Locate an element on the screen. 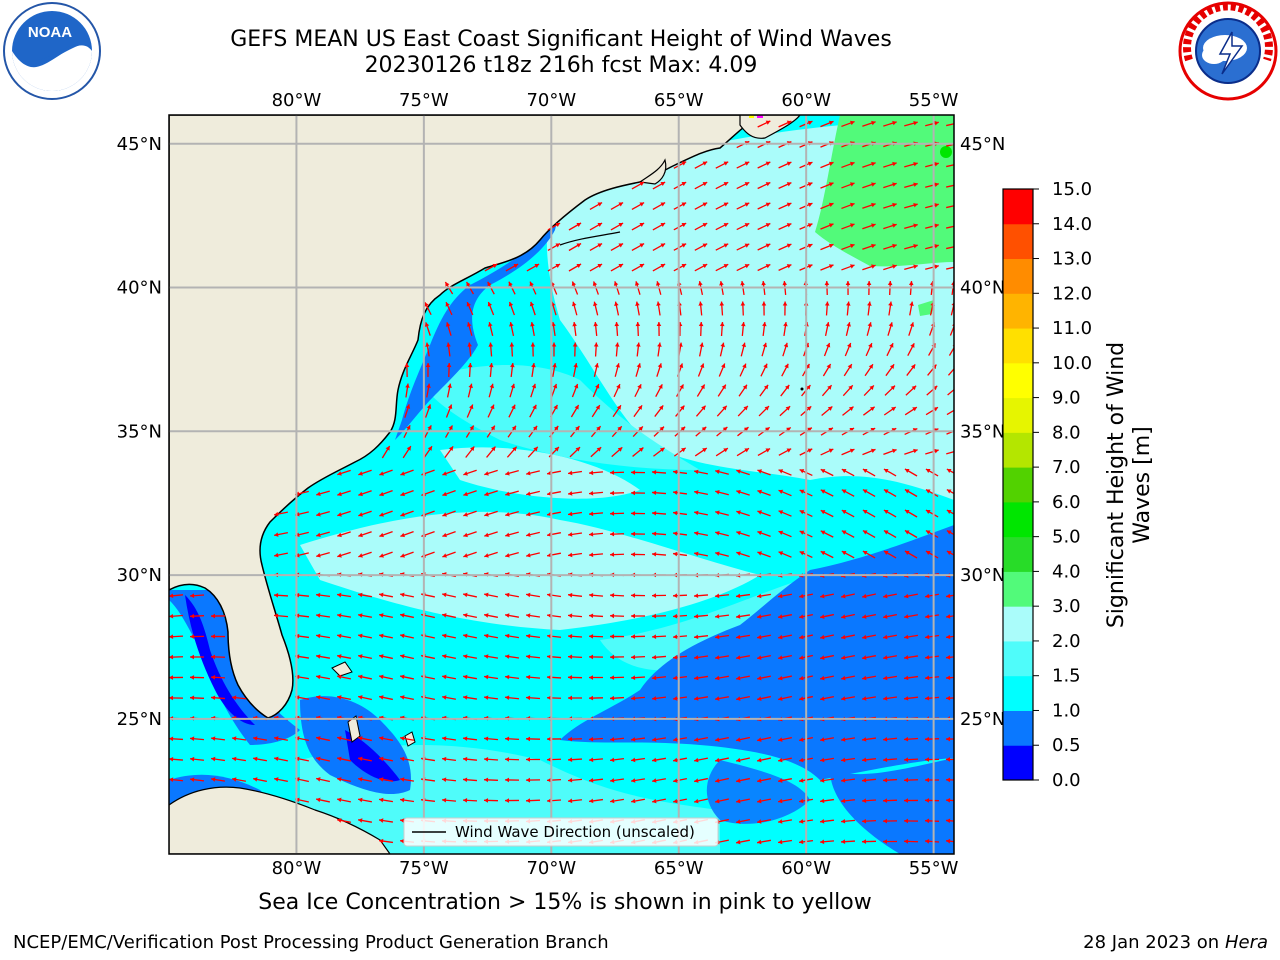 This screenshot has width=1280, height=960. lon-label-top: 70°W is located at coordinates (551, 100).